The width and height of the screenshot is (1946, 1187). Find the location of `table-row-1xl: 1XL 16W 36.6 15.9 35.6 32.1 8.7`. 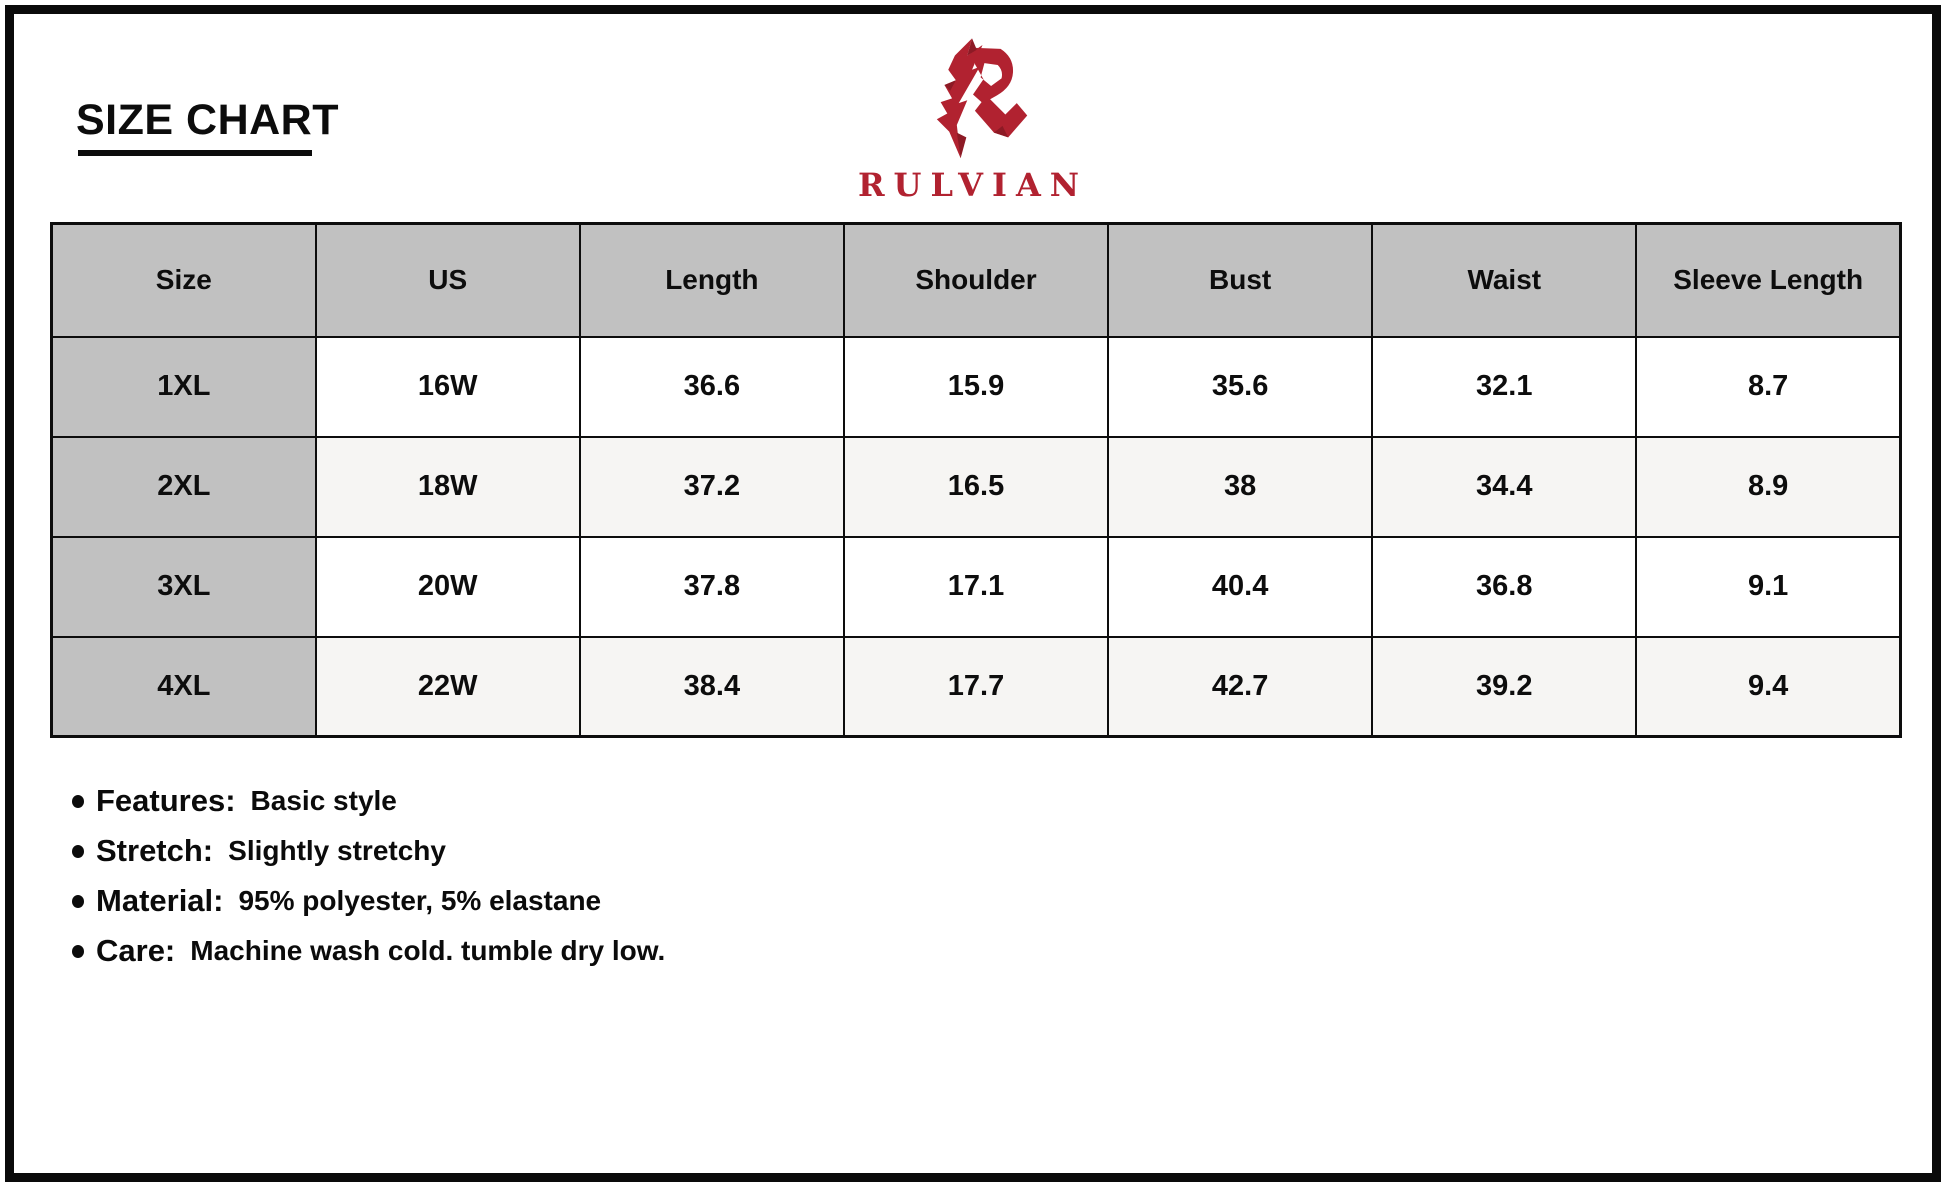

table-row-1xl: 1XL 16W 36.6 15.9 35.6 32.1 8.7 is located at coordinates (976, 386).